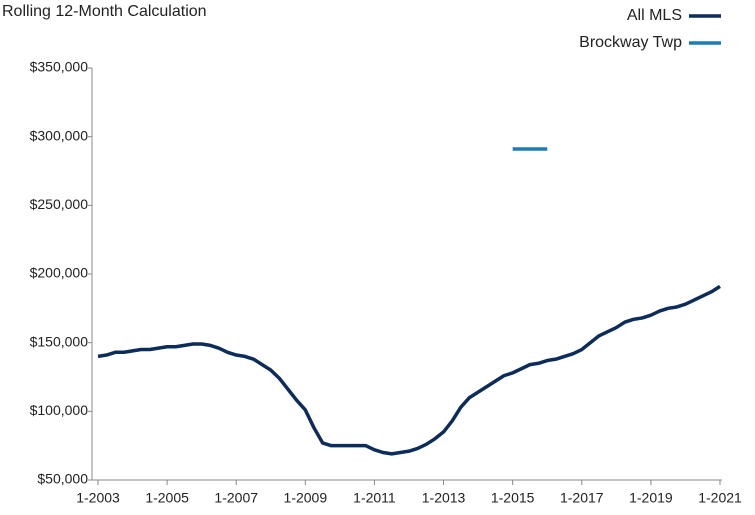  Describe the element at coordinates (104, 11) in the screenshot. I see `chart-title: Rolling 12-Month Calculation` at that location.